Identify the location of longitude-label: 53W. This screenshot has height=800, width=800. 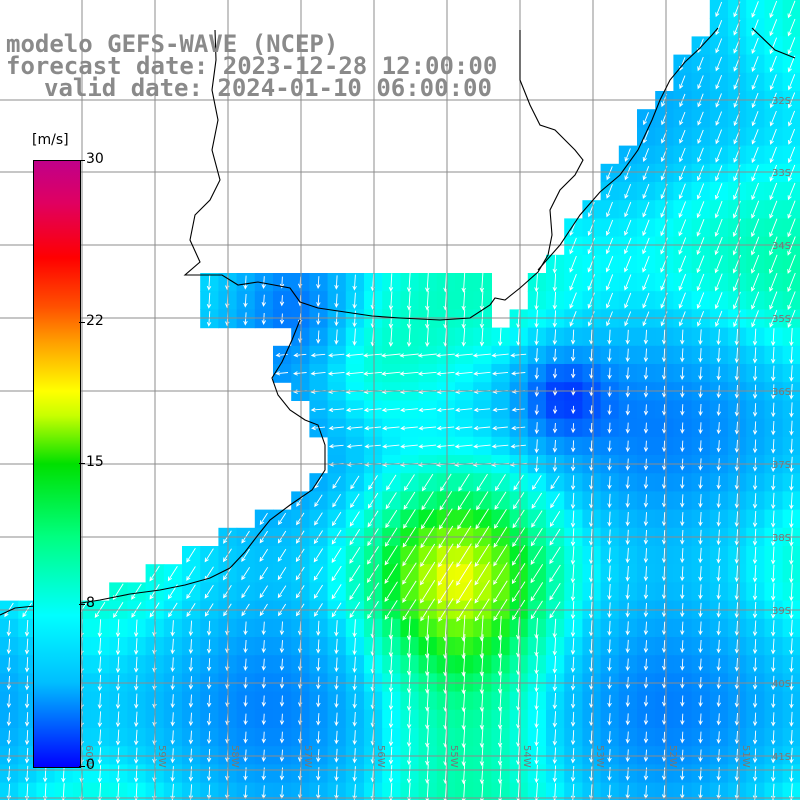
(599, 756).